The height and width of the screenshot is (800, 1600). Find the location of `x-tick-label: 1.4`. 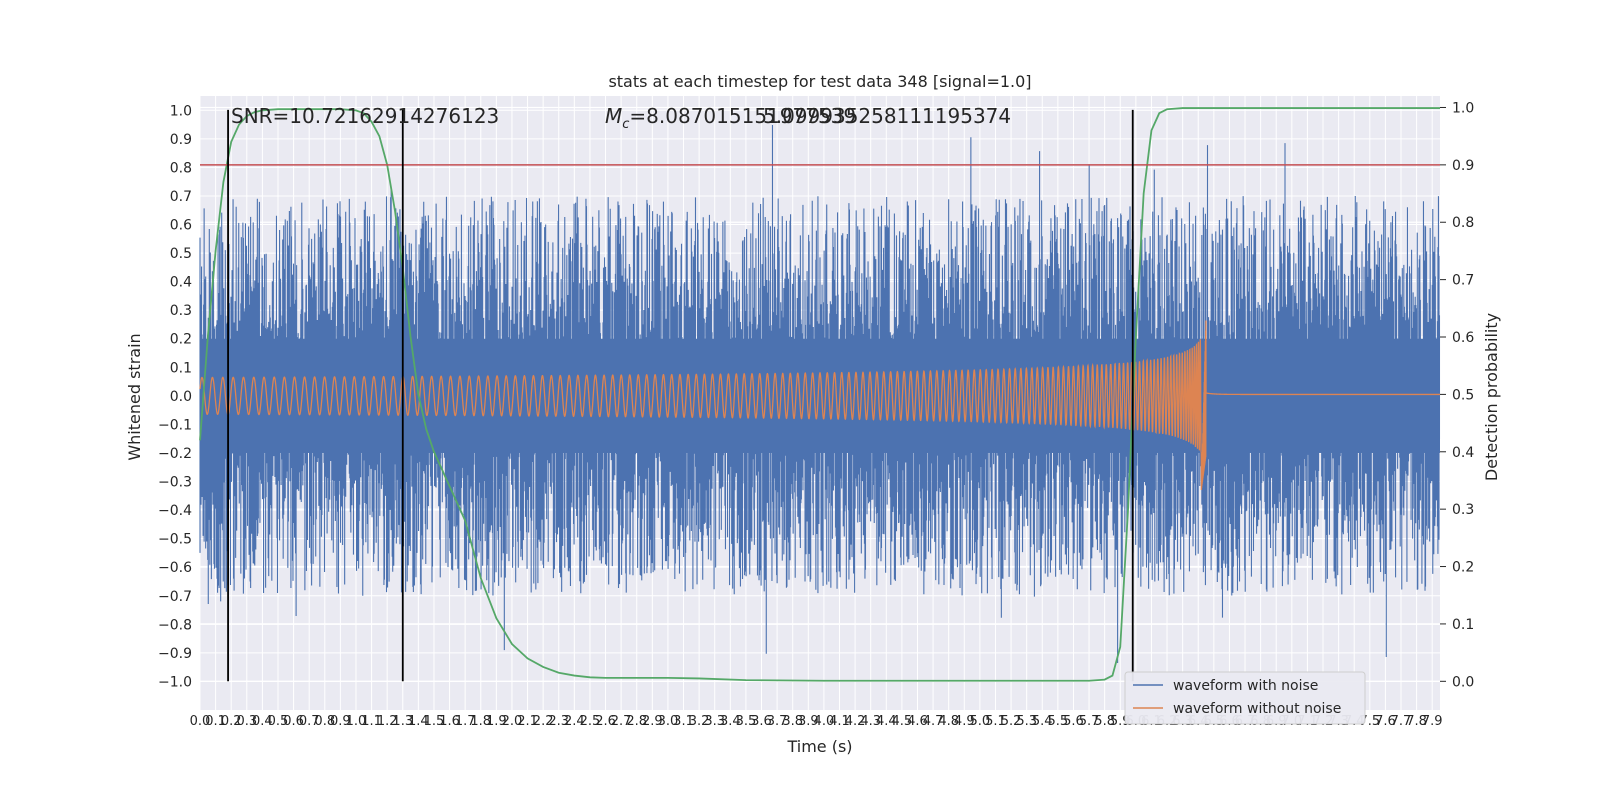

x-tick-label: 1.4 is located at coordinates (418, 721).